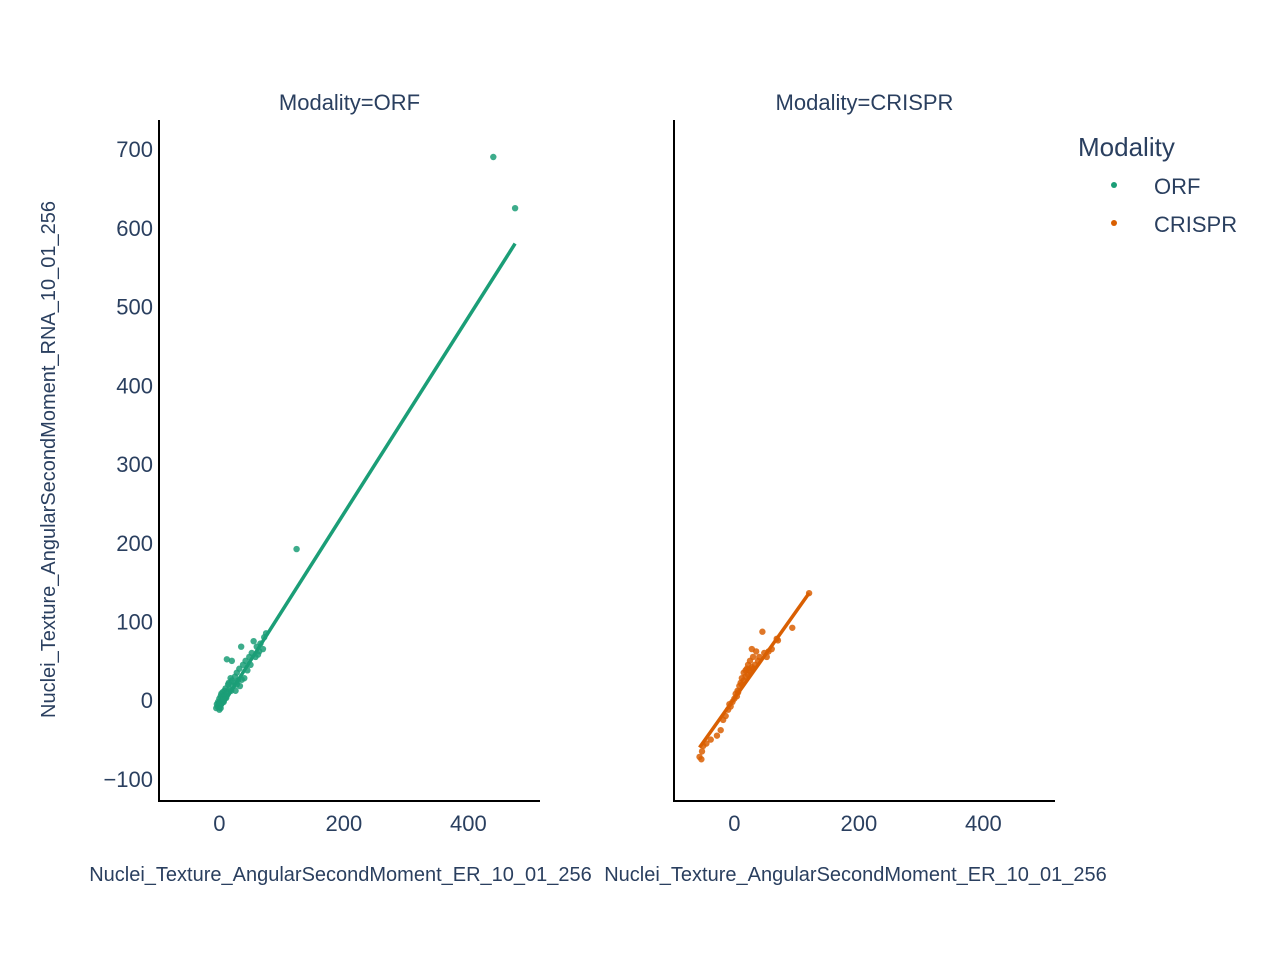  What do you see at coordinates (1126, 147) in the screenshot?
I see `legend-title: Modality` at bounding box center [1126, 147].